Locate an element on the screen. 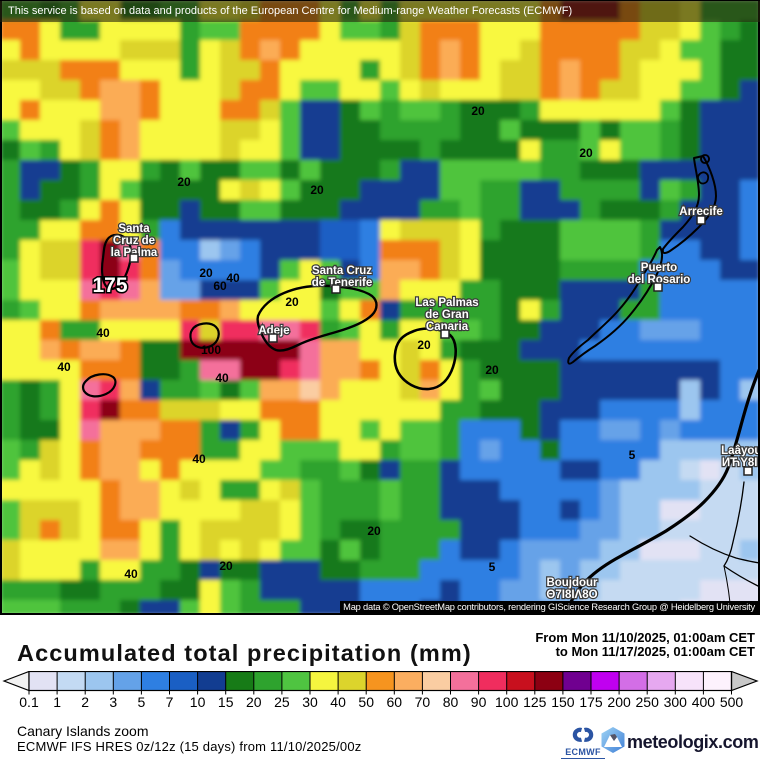 The height and width of the screenshot is (760, 760). svg-text: 150 is located at coordinates (563, 702).